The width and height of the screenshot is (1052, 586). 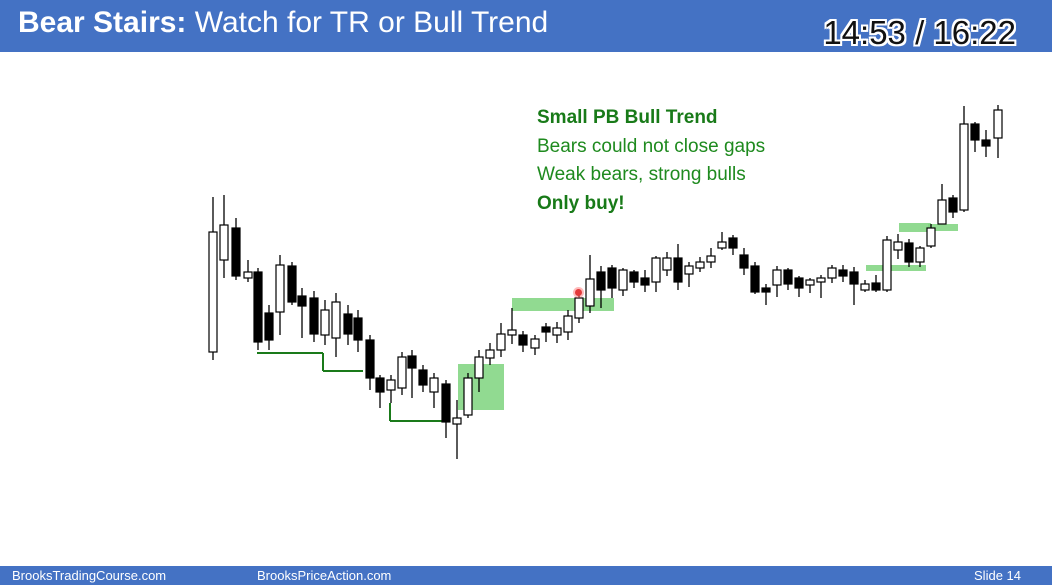 What do you see at coordinates (627, 117) in the screenshot?
I see `annotation-title: Small PB Bull Trend` at bounding box center [627, 117].